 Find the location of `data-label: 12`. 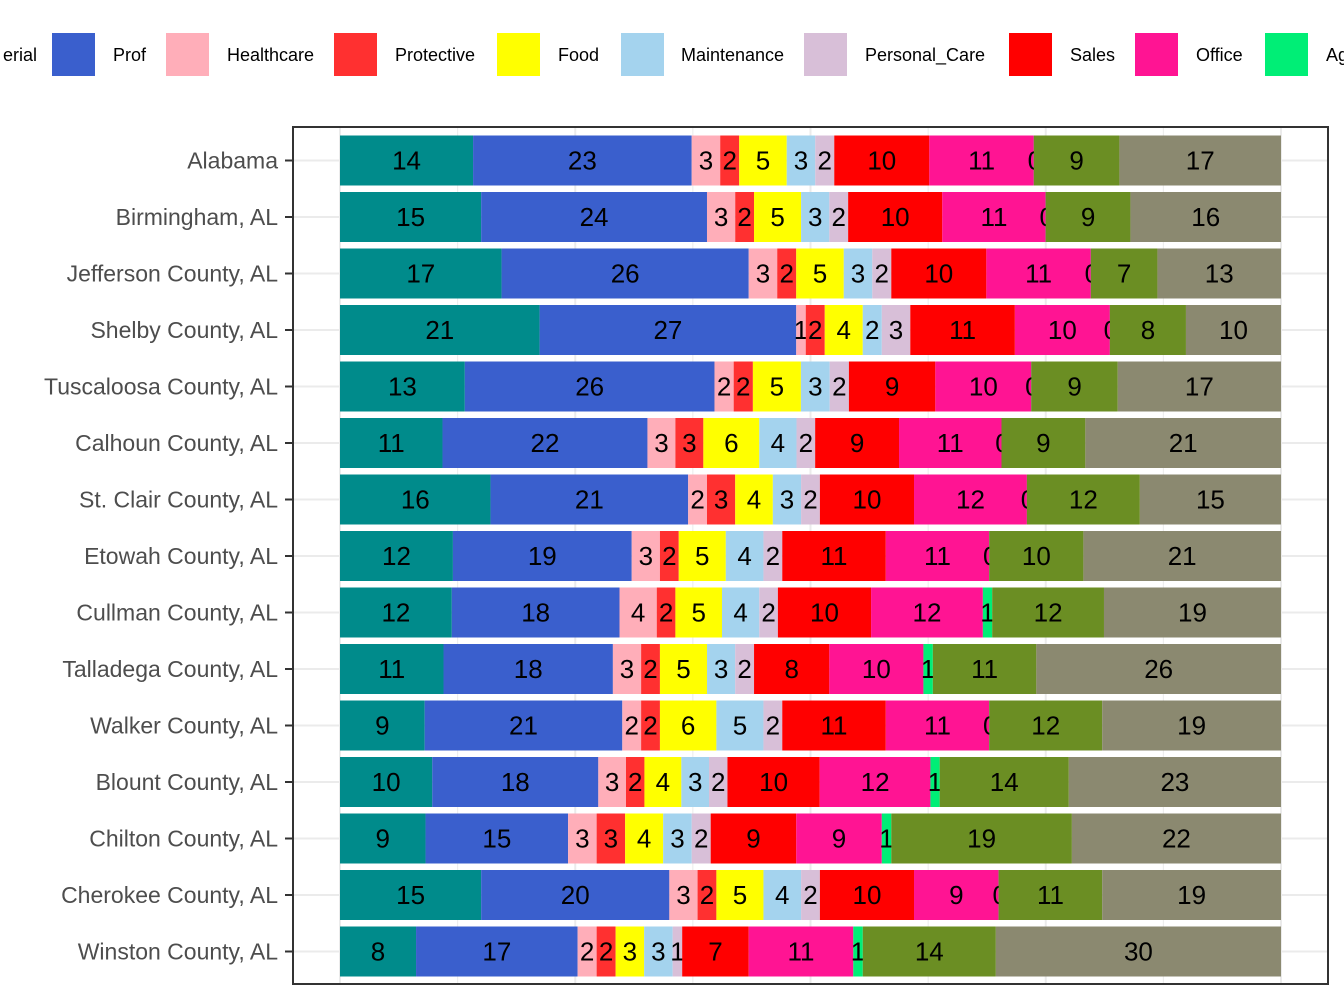

data-label: 12 is located at coordinates (1048, 613).